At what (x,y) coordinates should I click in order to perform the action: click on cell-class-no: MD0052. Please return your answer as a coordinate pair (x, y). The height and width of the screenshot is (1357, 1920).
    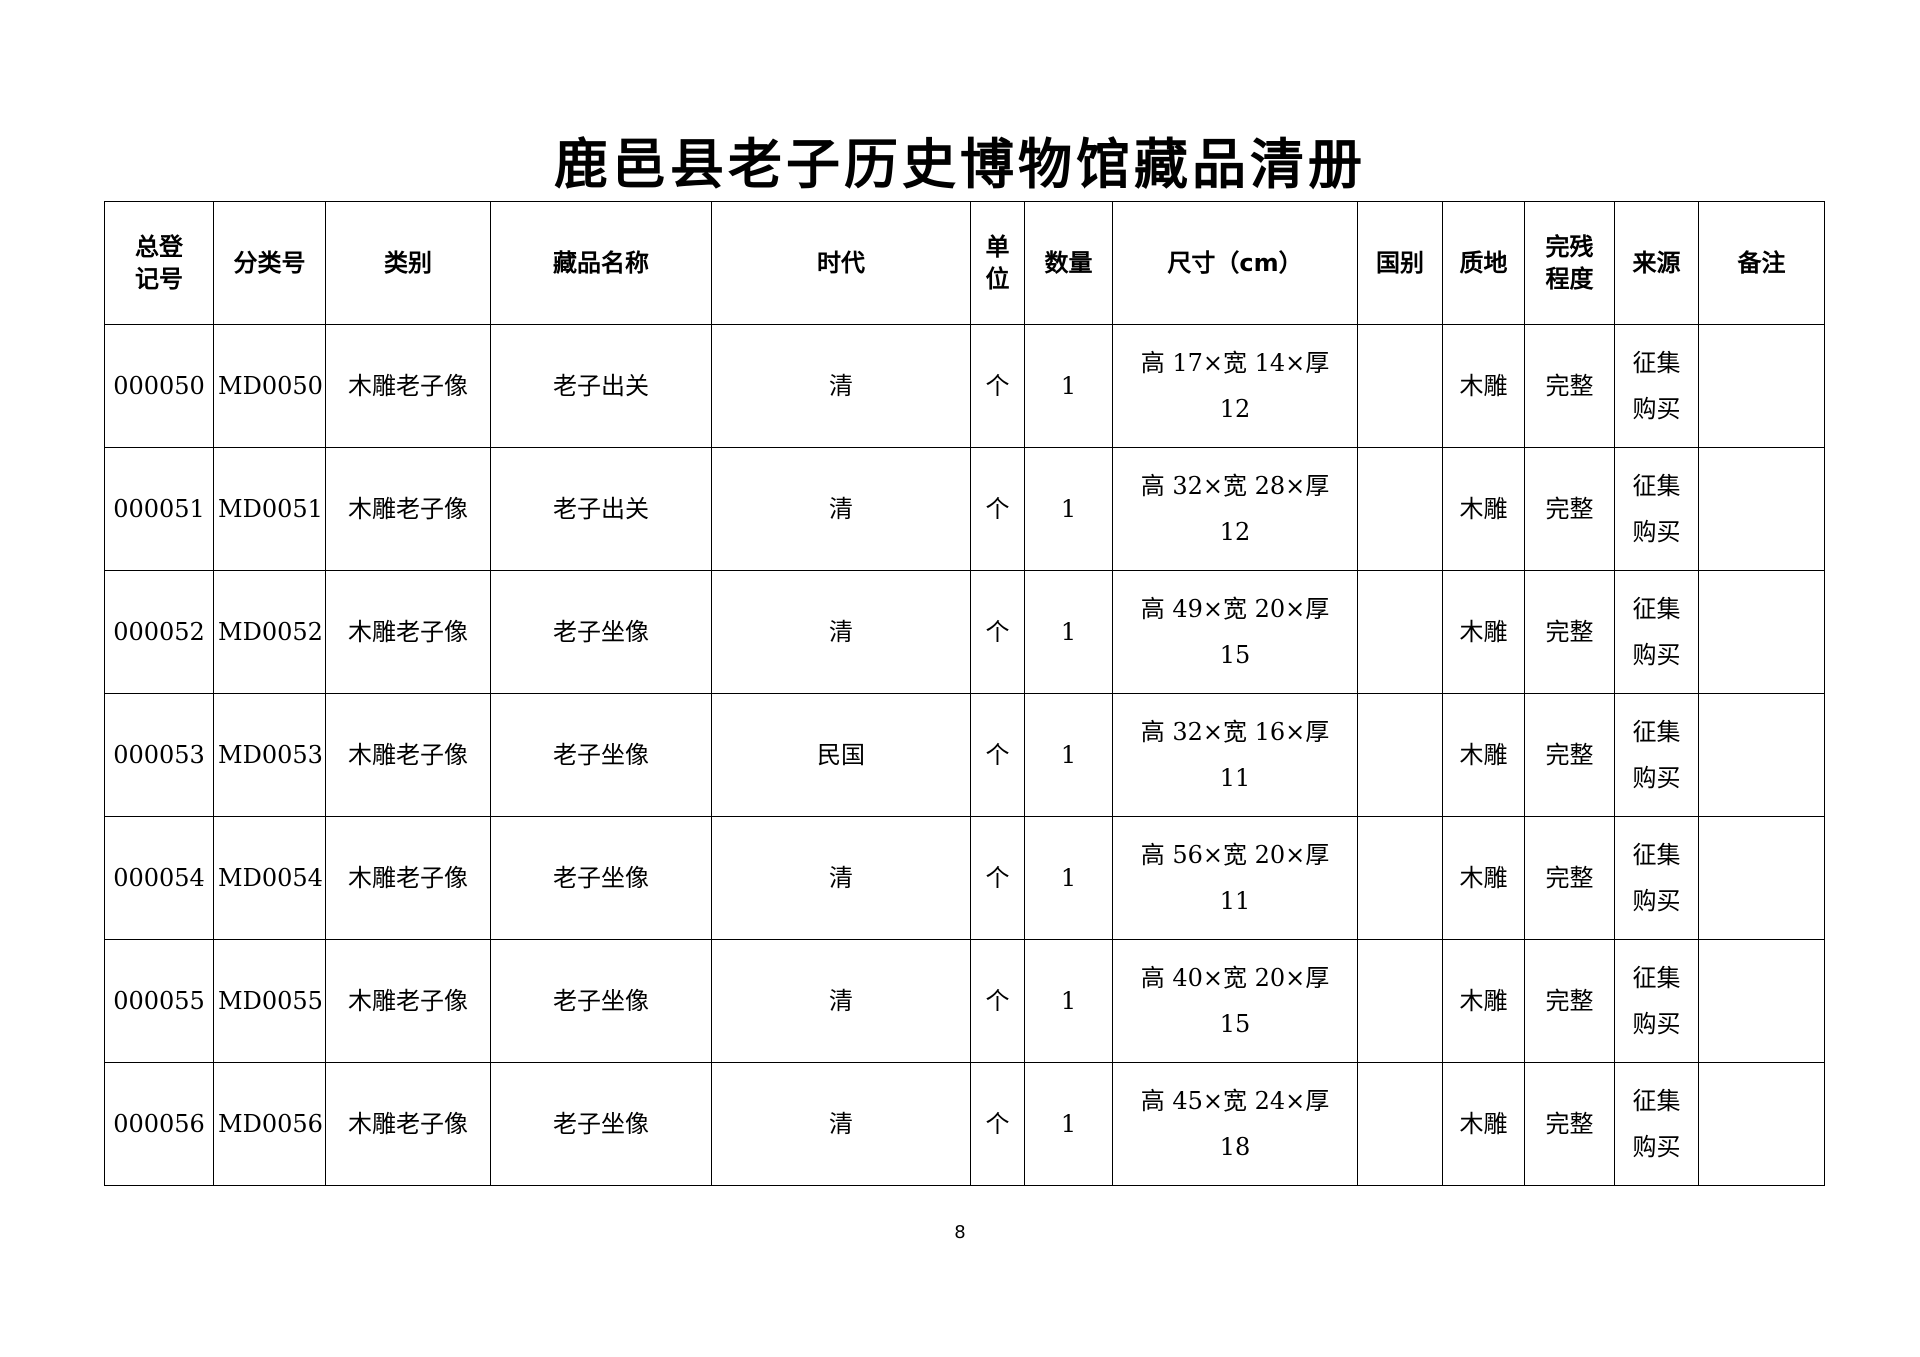
    Looking at the image, I should click on (269, 632).